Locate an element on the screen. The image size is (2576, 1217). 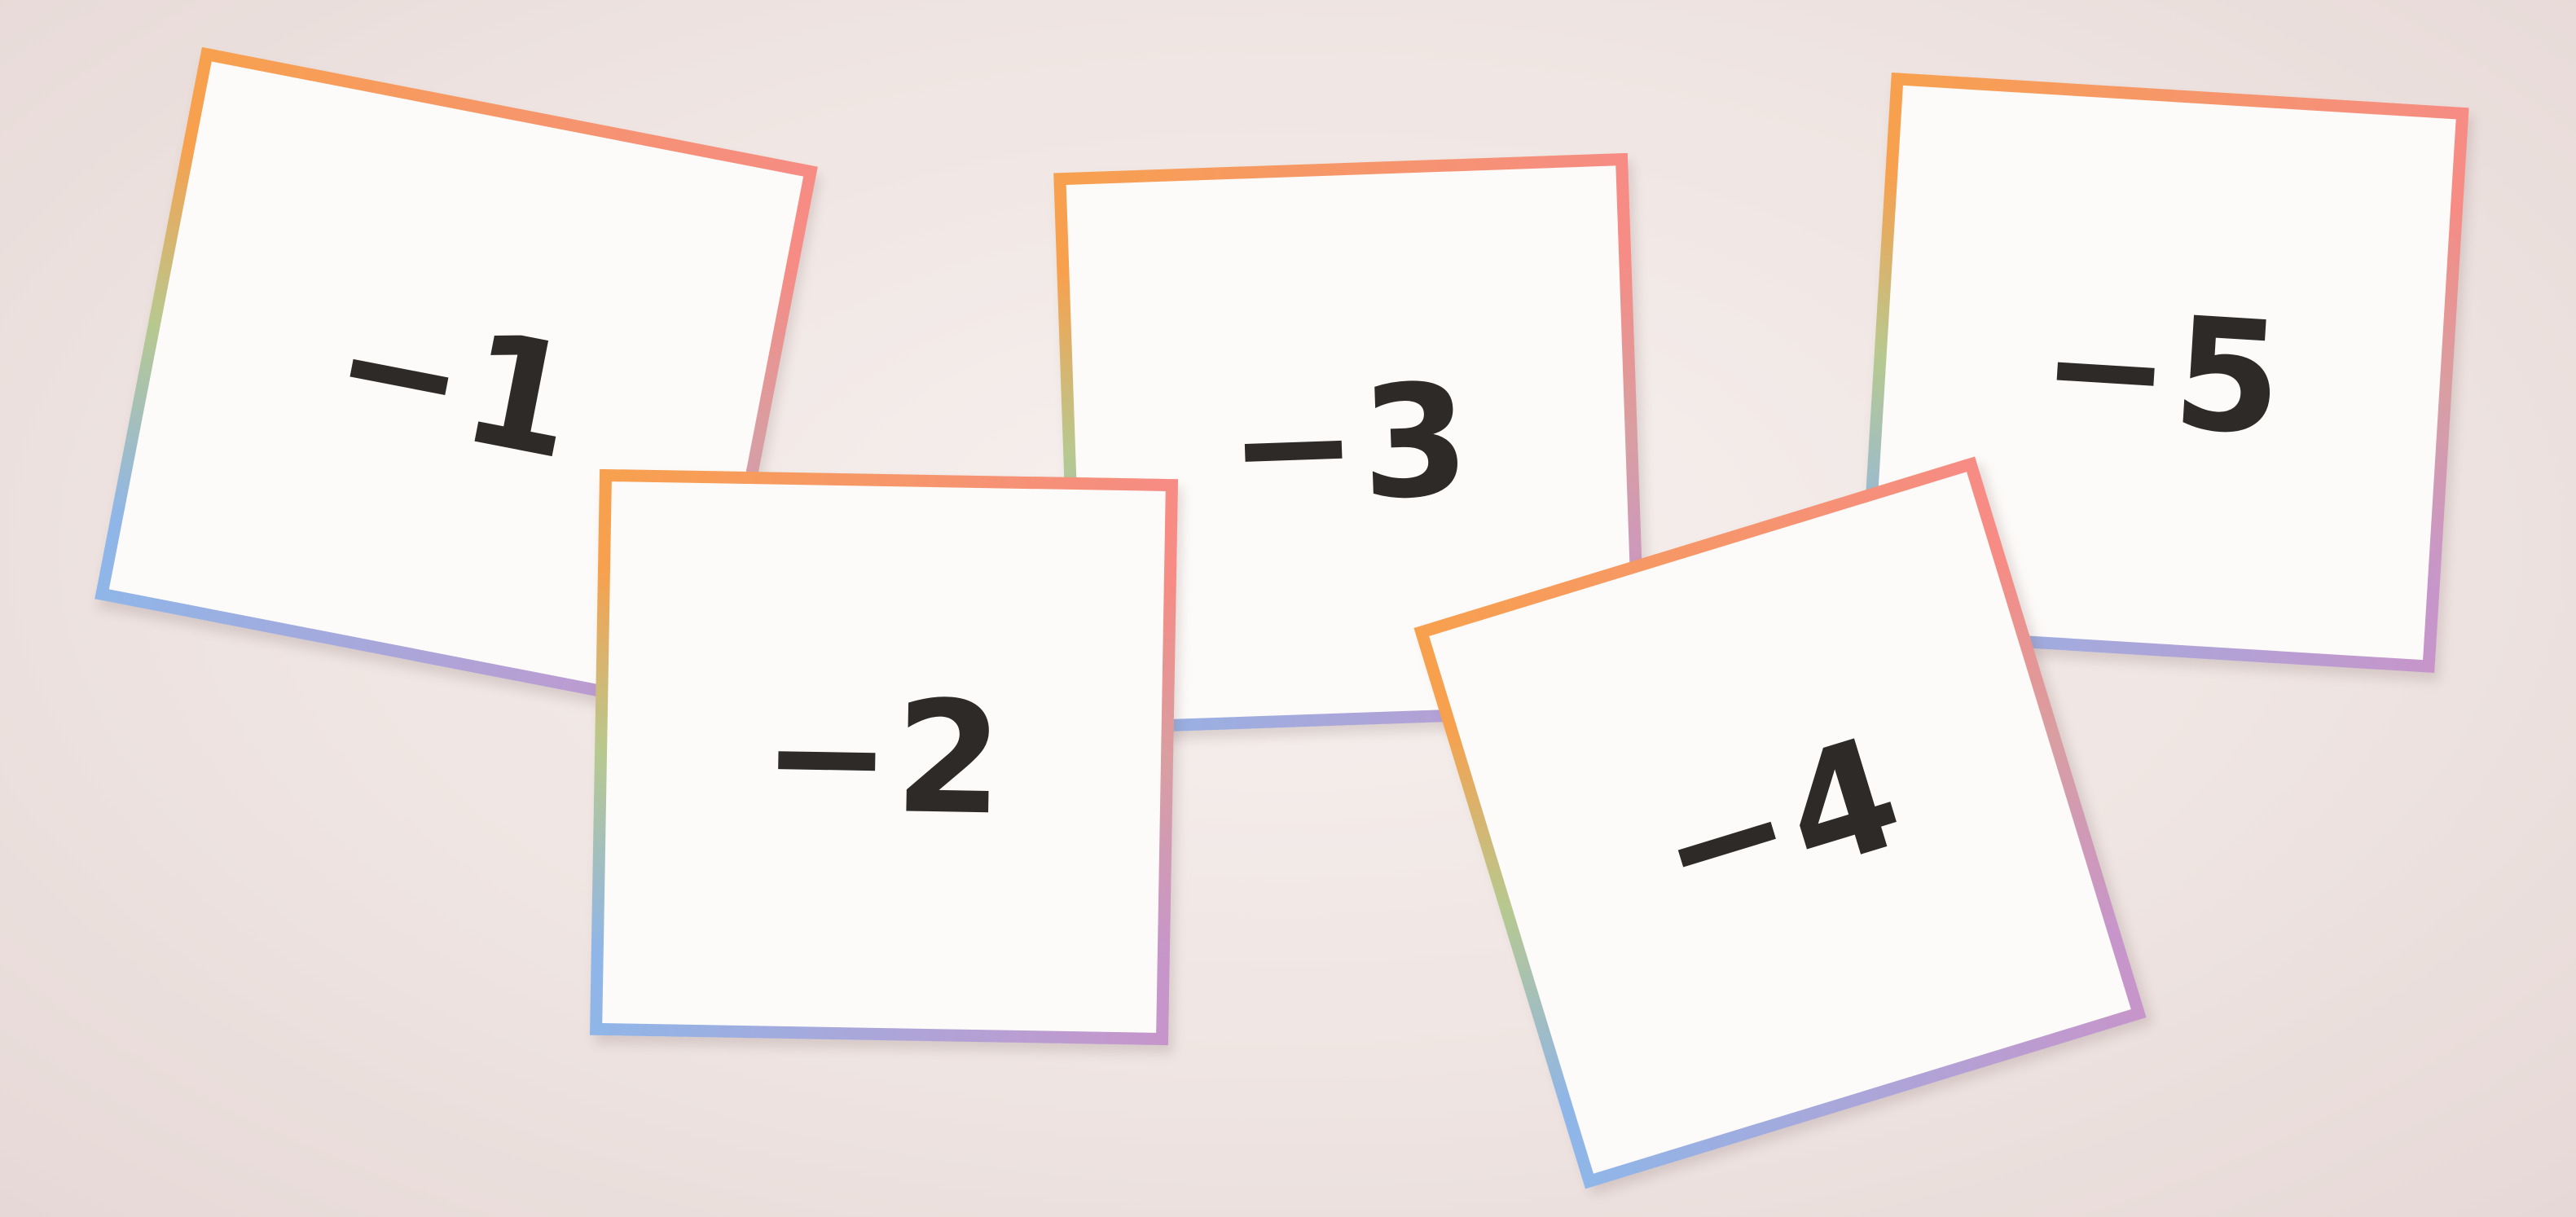
card-number: −4 is located at coordinates (1780, 823).